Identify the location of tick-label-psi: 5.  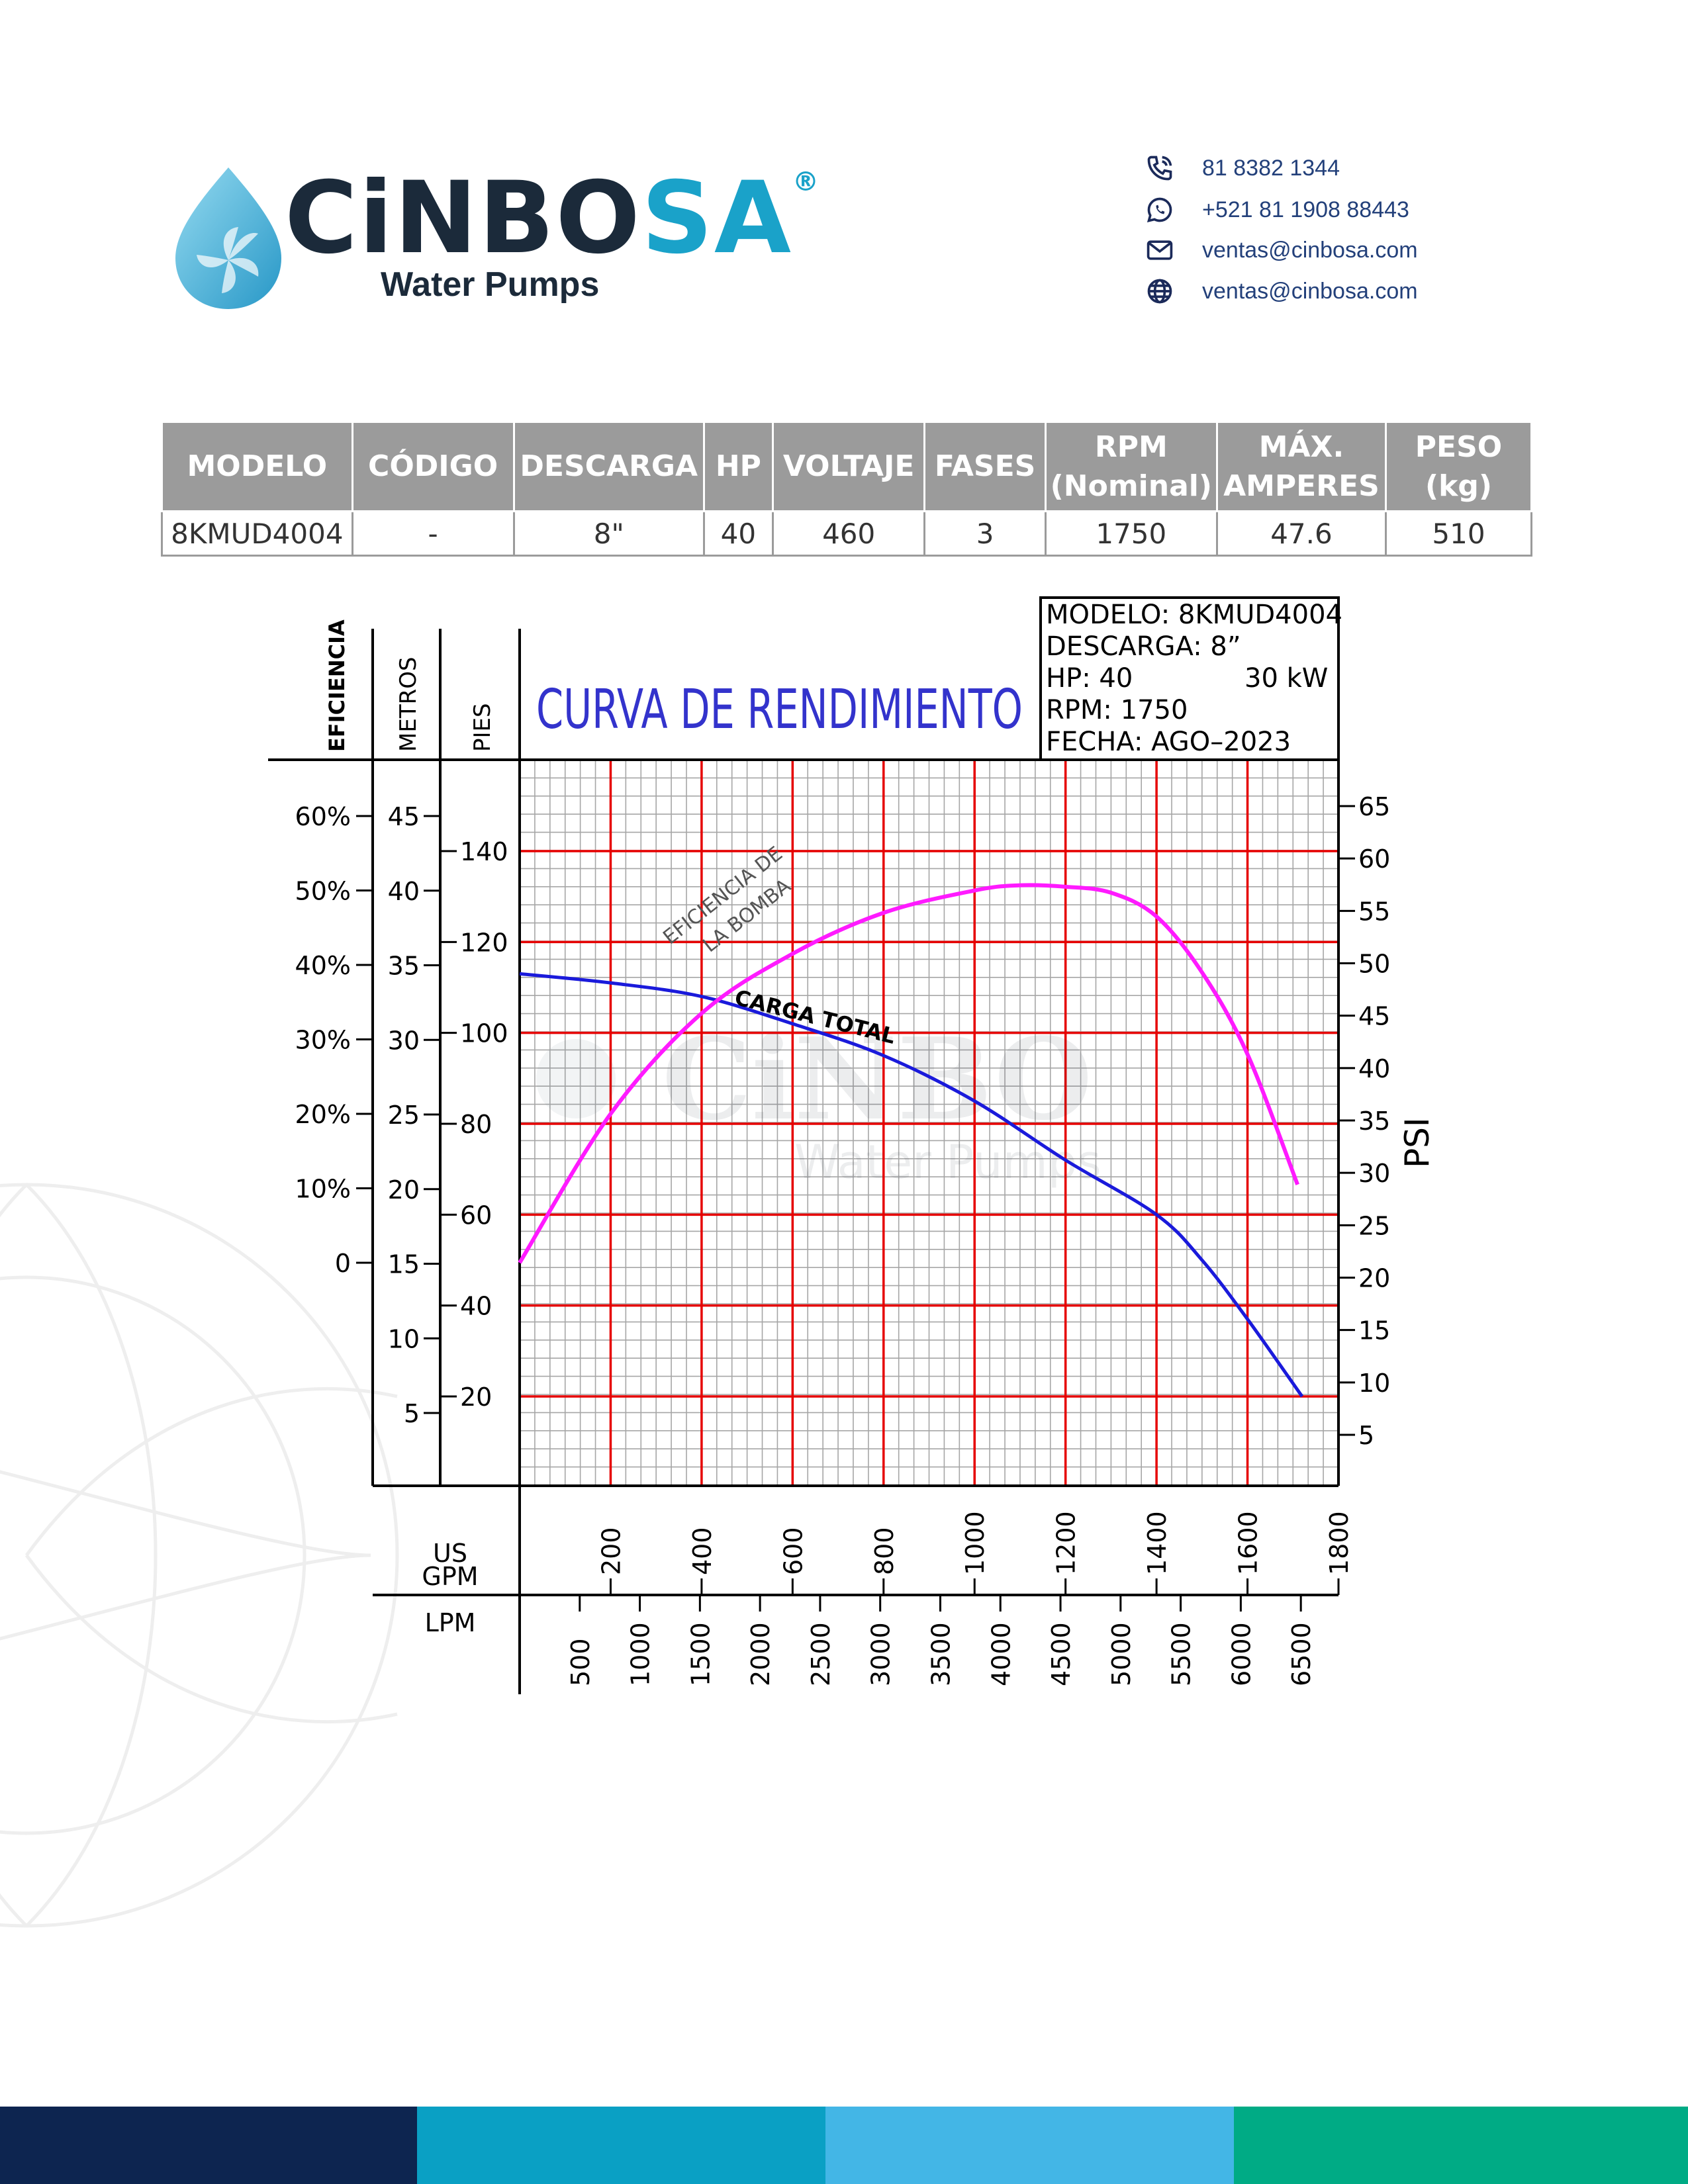
(1366, 1436).